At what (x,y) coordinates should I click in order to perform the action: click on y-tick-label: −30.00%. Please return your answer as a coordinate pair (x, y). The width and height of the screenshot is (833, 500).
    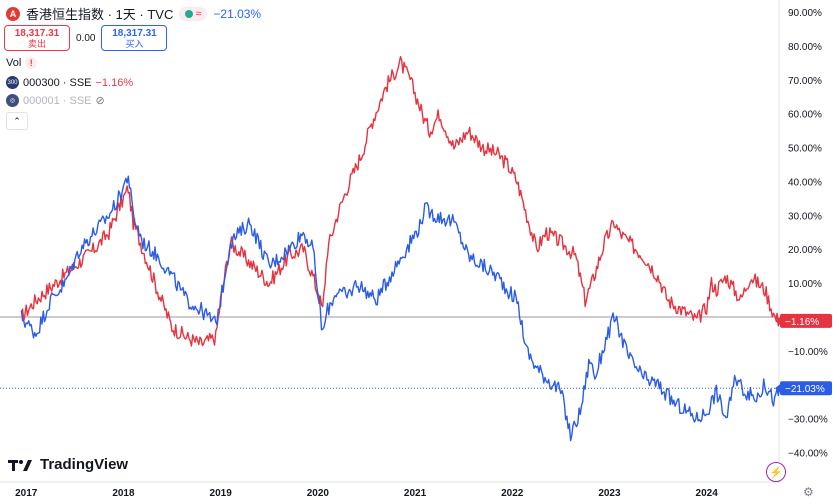
    Looking at the image, I should click on (808, 420).